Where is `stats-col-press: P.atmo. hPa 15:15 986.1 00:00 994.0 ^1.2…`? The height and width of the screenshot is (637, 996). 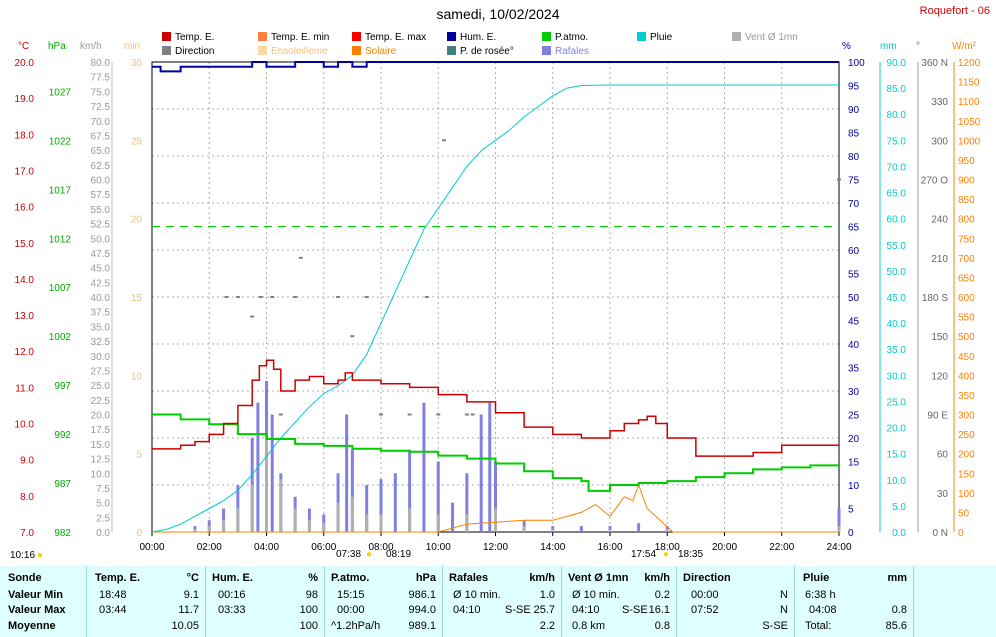
stats-col-press: P.atmo. hPa 15:15 986.1 00:00 994.0 ^1.2… is located at coordinates (383, 601).